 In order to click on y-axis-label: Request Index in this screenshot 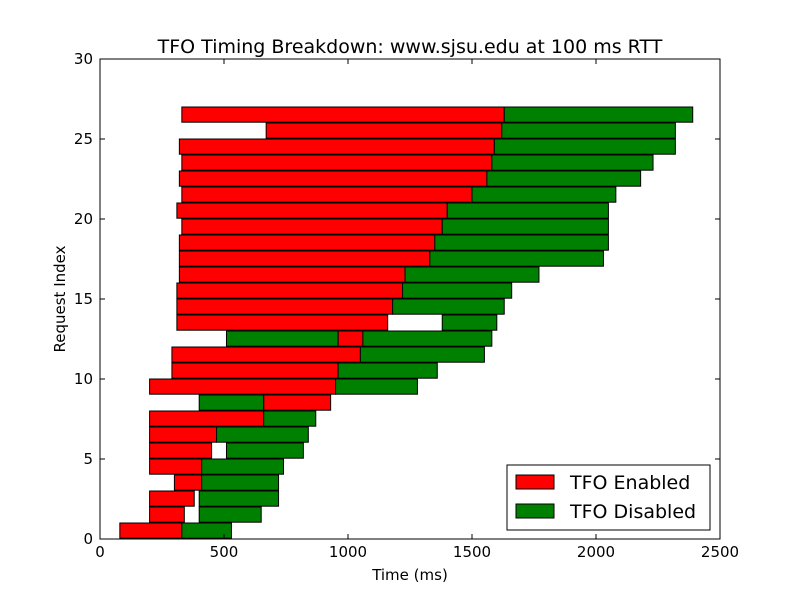, I will do `click(60, 298)`.